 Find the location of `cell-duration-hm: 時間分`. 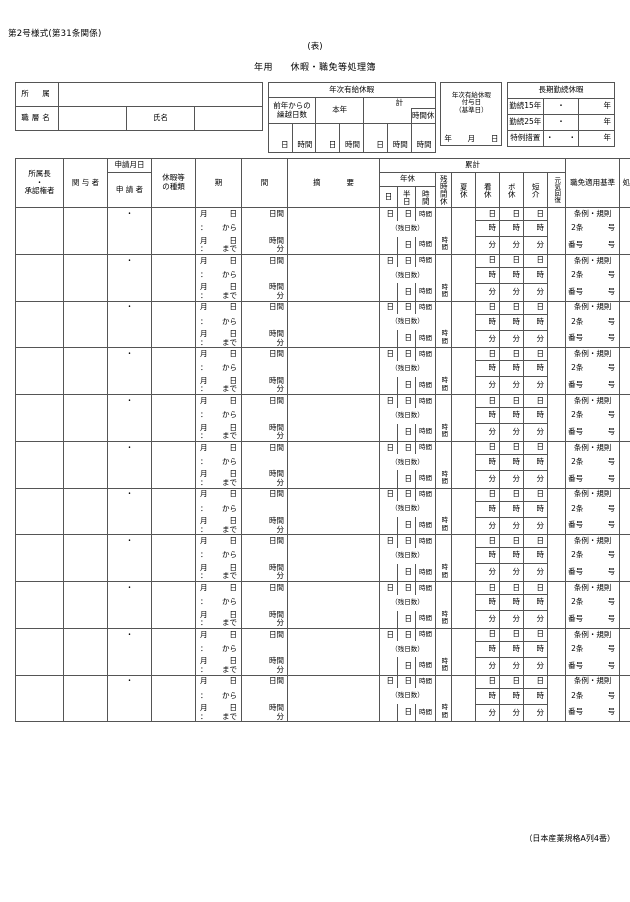

cell-duration-hm: 時間分 is located at coordinates (264, 292).